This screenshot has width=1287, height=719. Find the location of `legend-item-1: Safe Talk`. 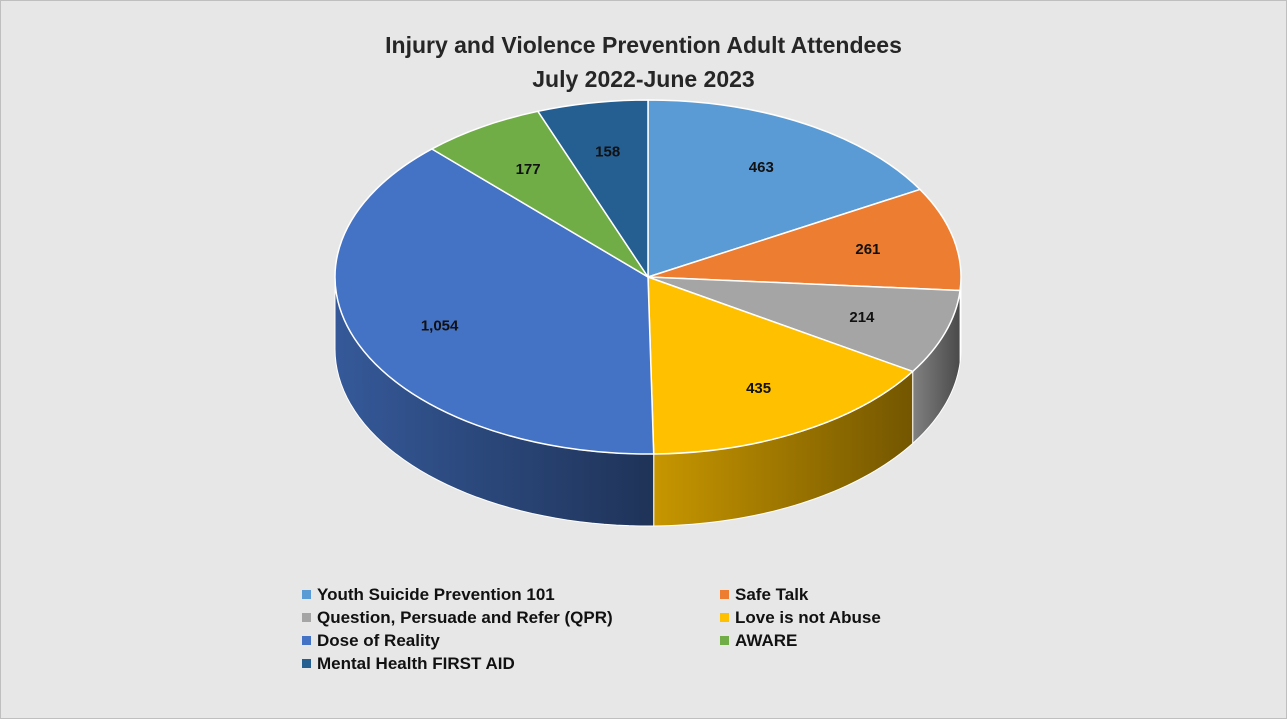

legend-item-1: Safe Talk is located at coordinates (870, 594).